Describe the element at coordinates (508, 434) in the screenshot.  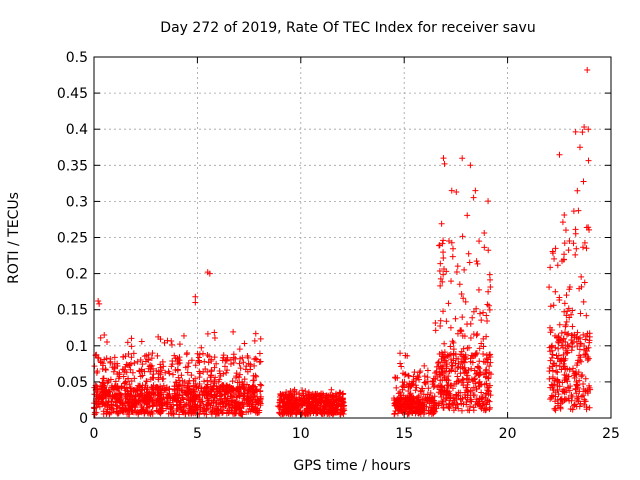
I see `x-tick-label: 20` at that location.